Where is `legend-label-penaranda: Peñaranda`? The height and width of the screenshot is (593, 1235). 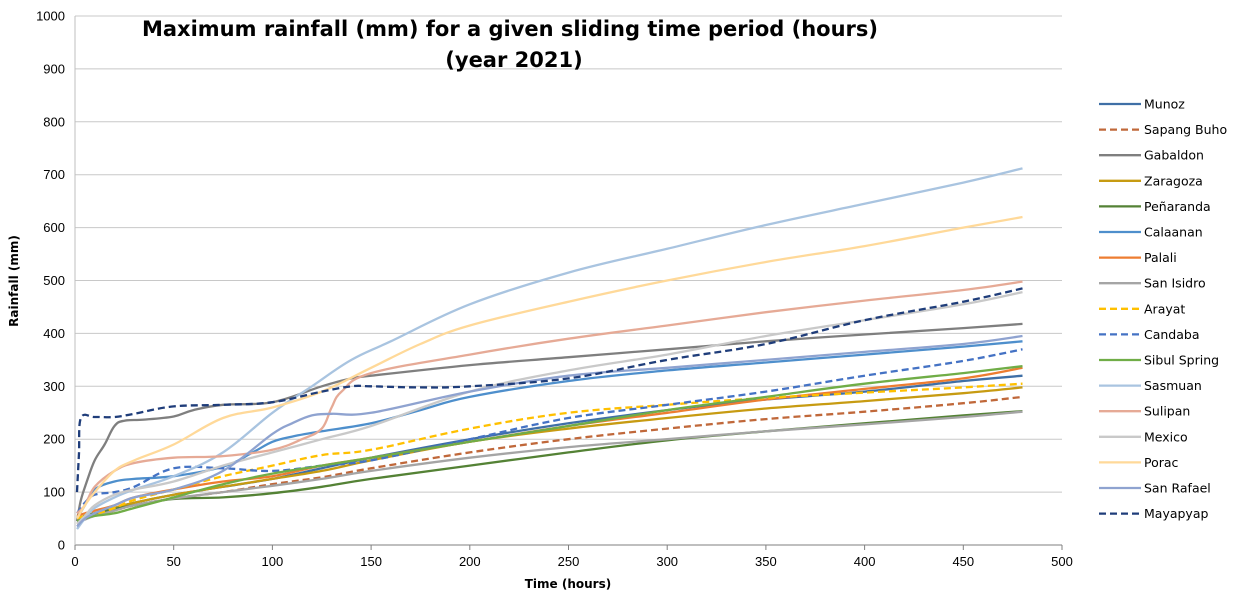 legend-label-penaranda: Peñaranda is located at coordinates (1177, 206).